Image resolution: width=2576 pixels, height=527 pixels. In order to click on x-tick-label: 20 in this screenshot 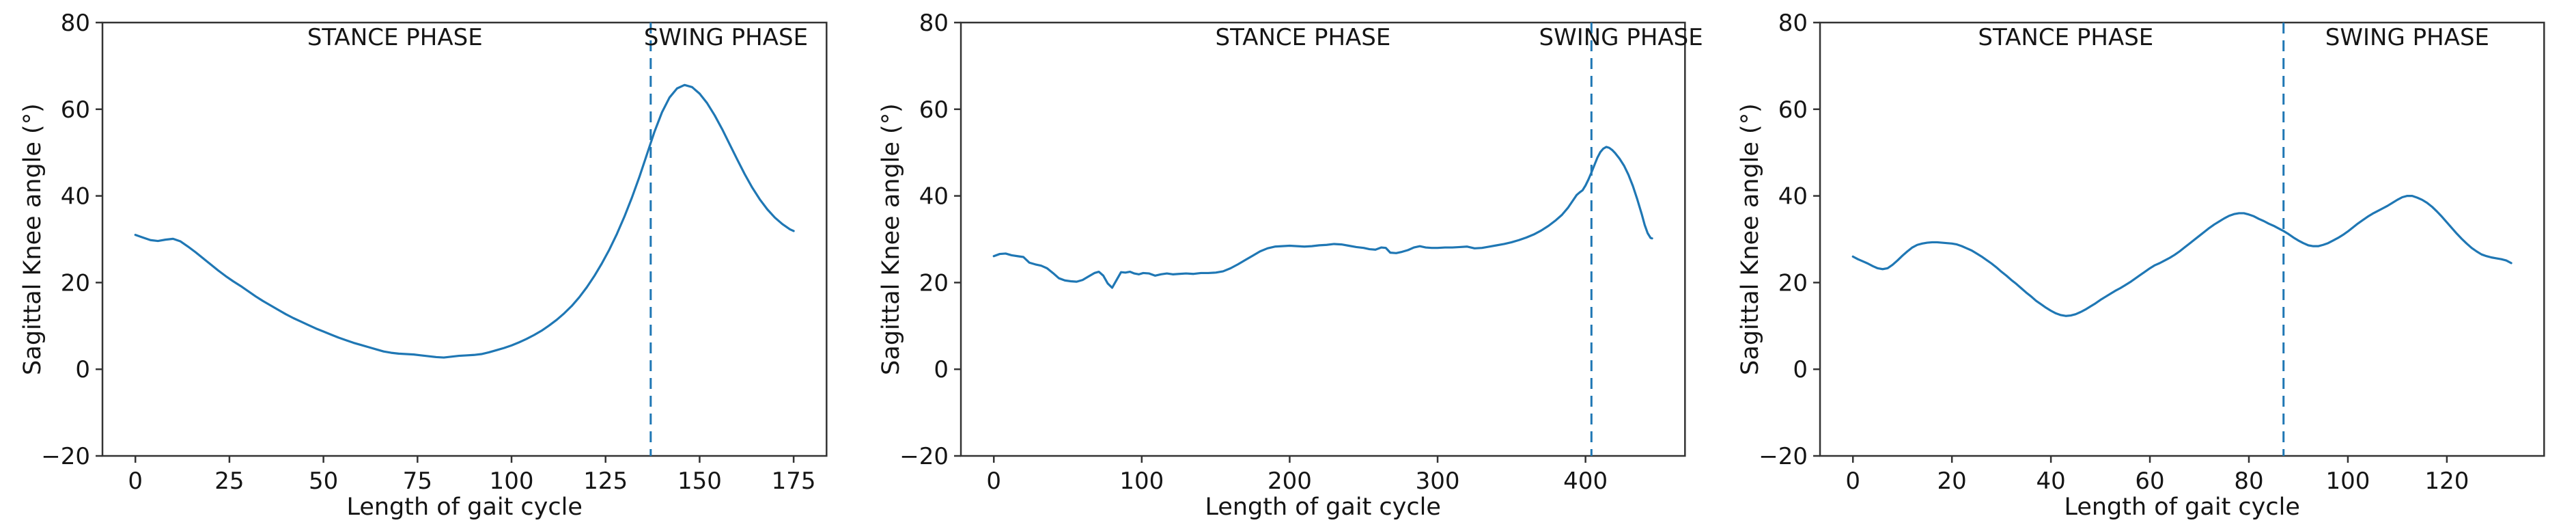, I will do `click(1951, 481)`.